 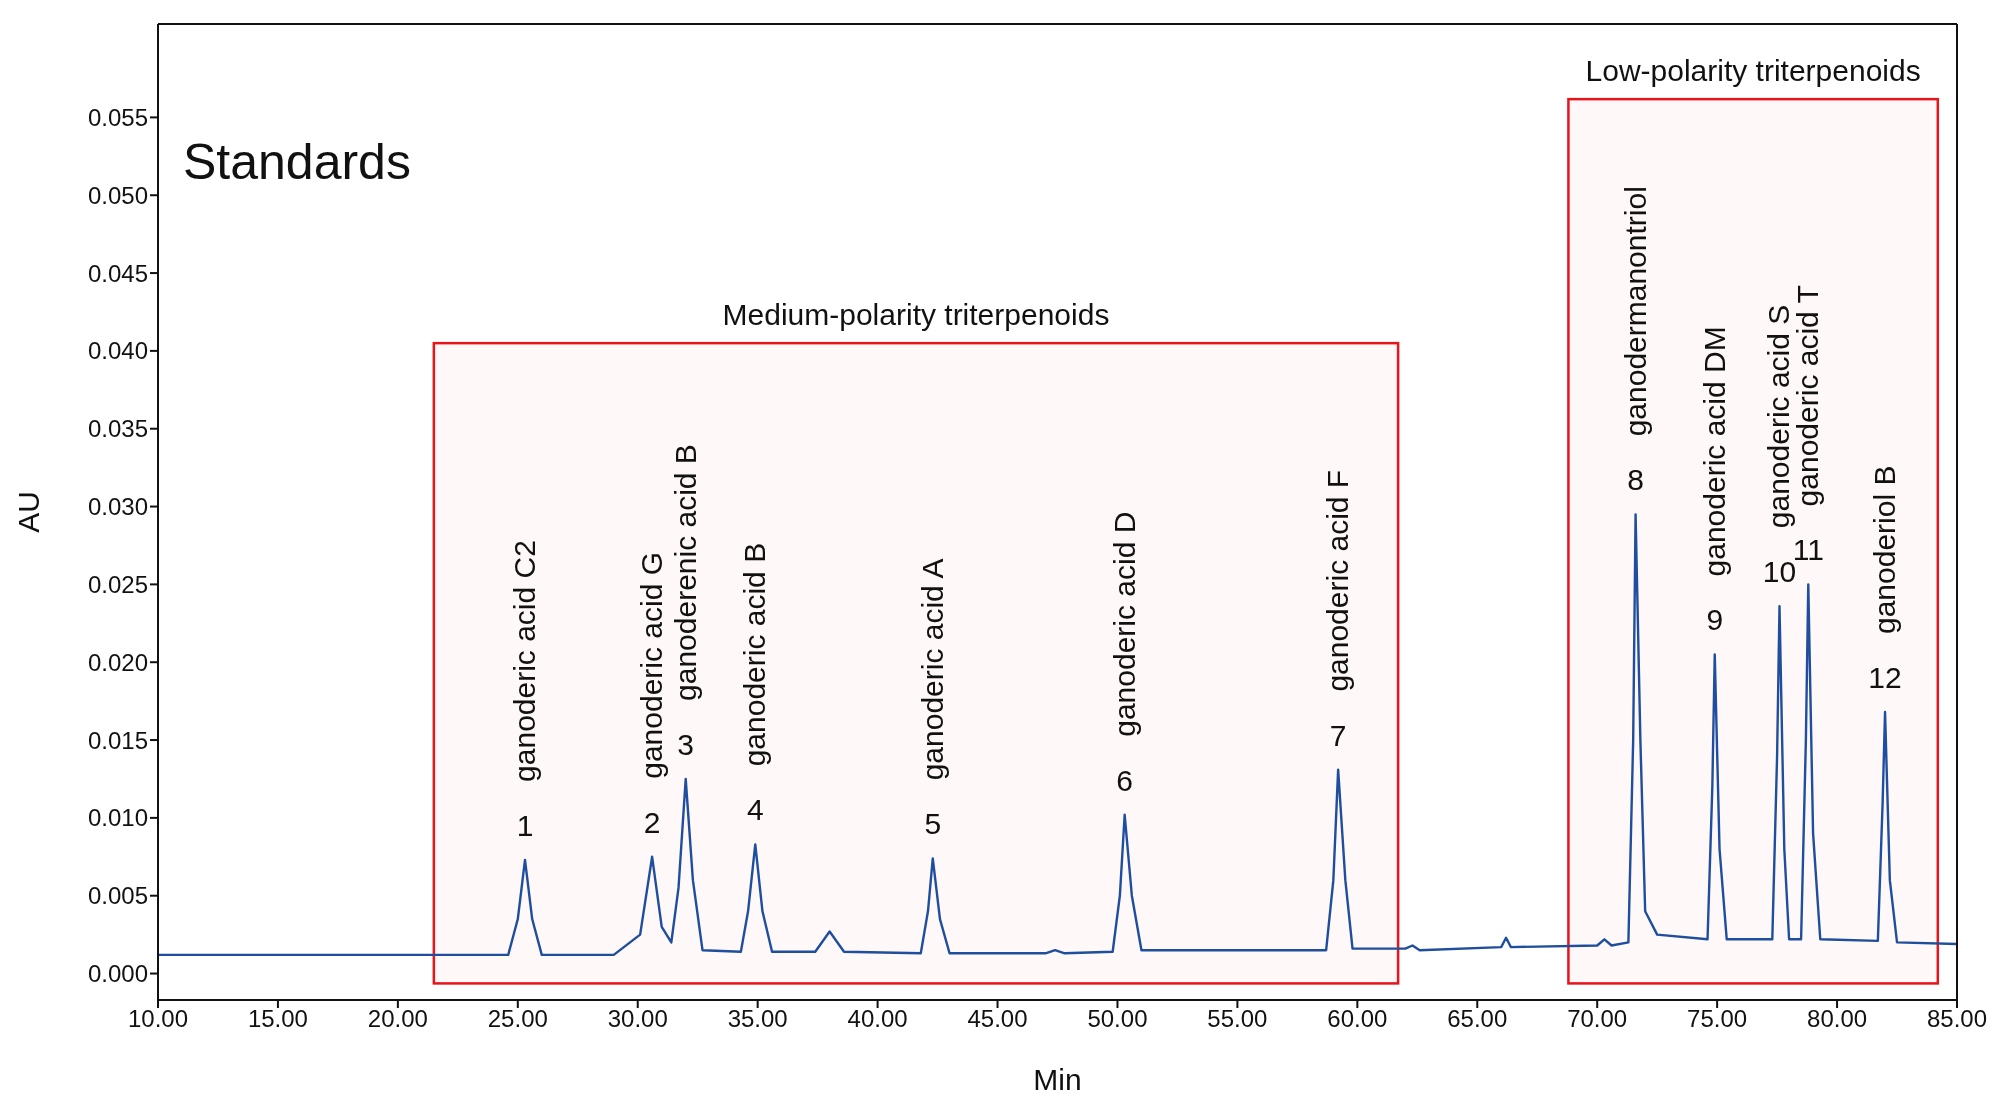 I want to click on annotation: ganoderic acid F, so click(x=1338, y=580).